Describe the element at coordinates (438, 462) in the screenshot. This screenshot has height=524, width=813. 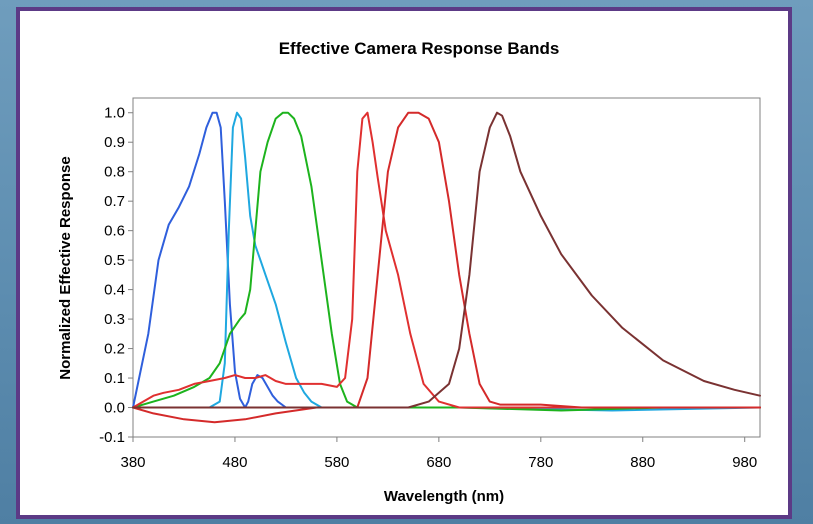
I see `x-tick-label: 680` at that location.